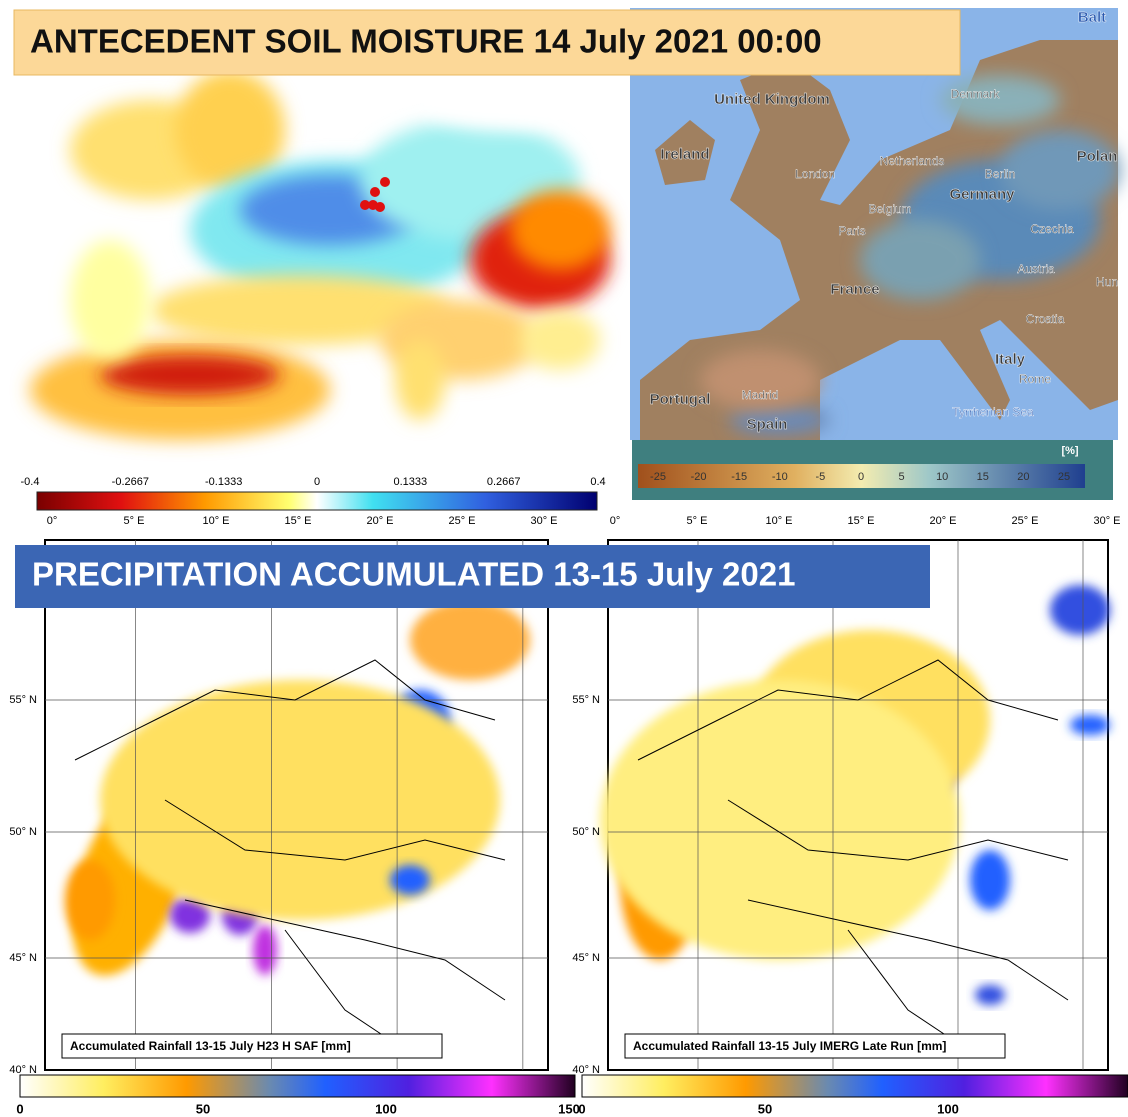 The image size is (1128, 1117). I want to click on legend-tick-label: -25, so click(658, 477).